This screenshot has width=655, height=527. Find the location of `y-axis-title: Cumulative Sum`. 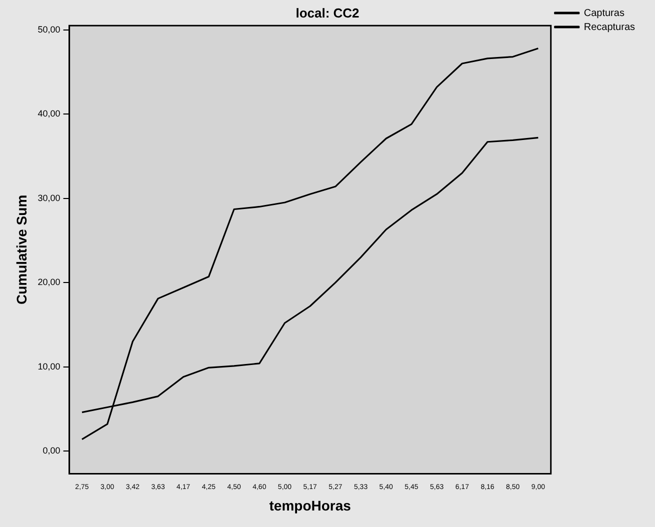

y-axis-title: Cumulative Sum is located at coordinates (21, 249).